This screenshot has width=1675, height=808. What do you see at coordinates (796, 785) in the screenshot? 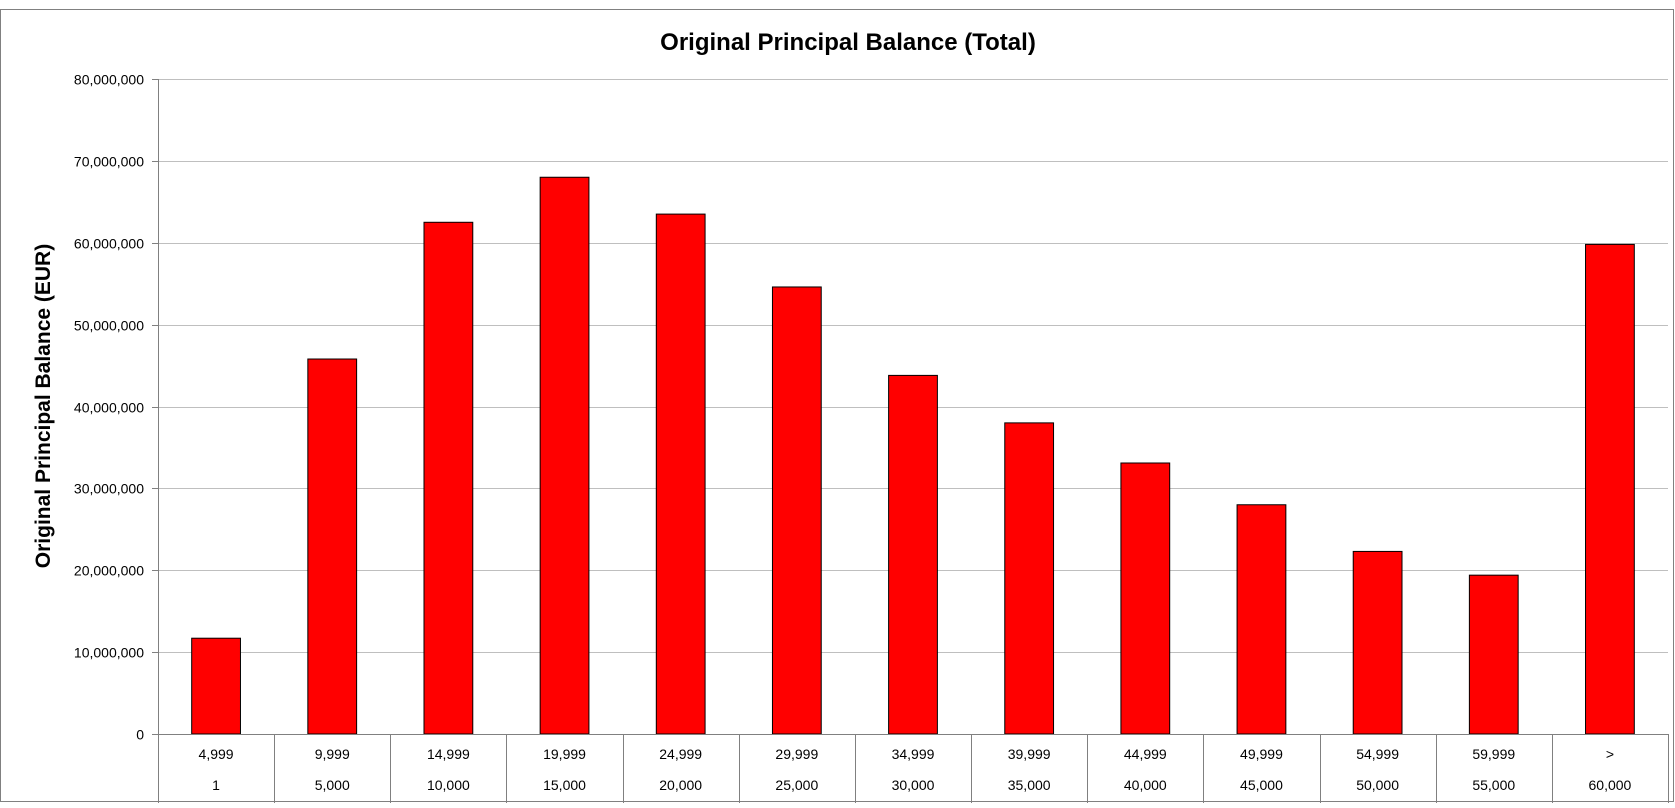
I see `category-label-lower: 25,000` at bounding box center [796, 785].